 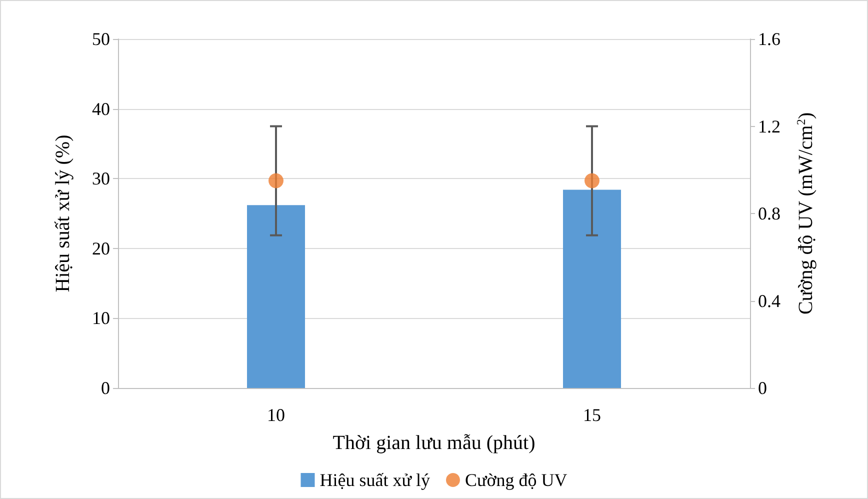 I want to click on y2-axis-title: Cường độ UV (mW/cm2), so click(x=805, y=213).